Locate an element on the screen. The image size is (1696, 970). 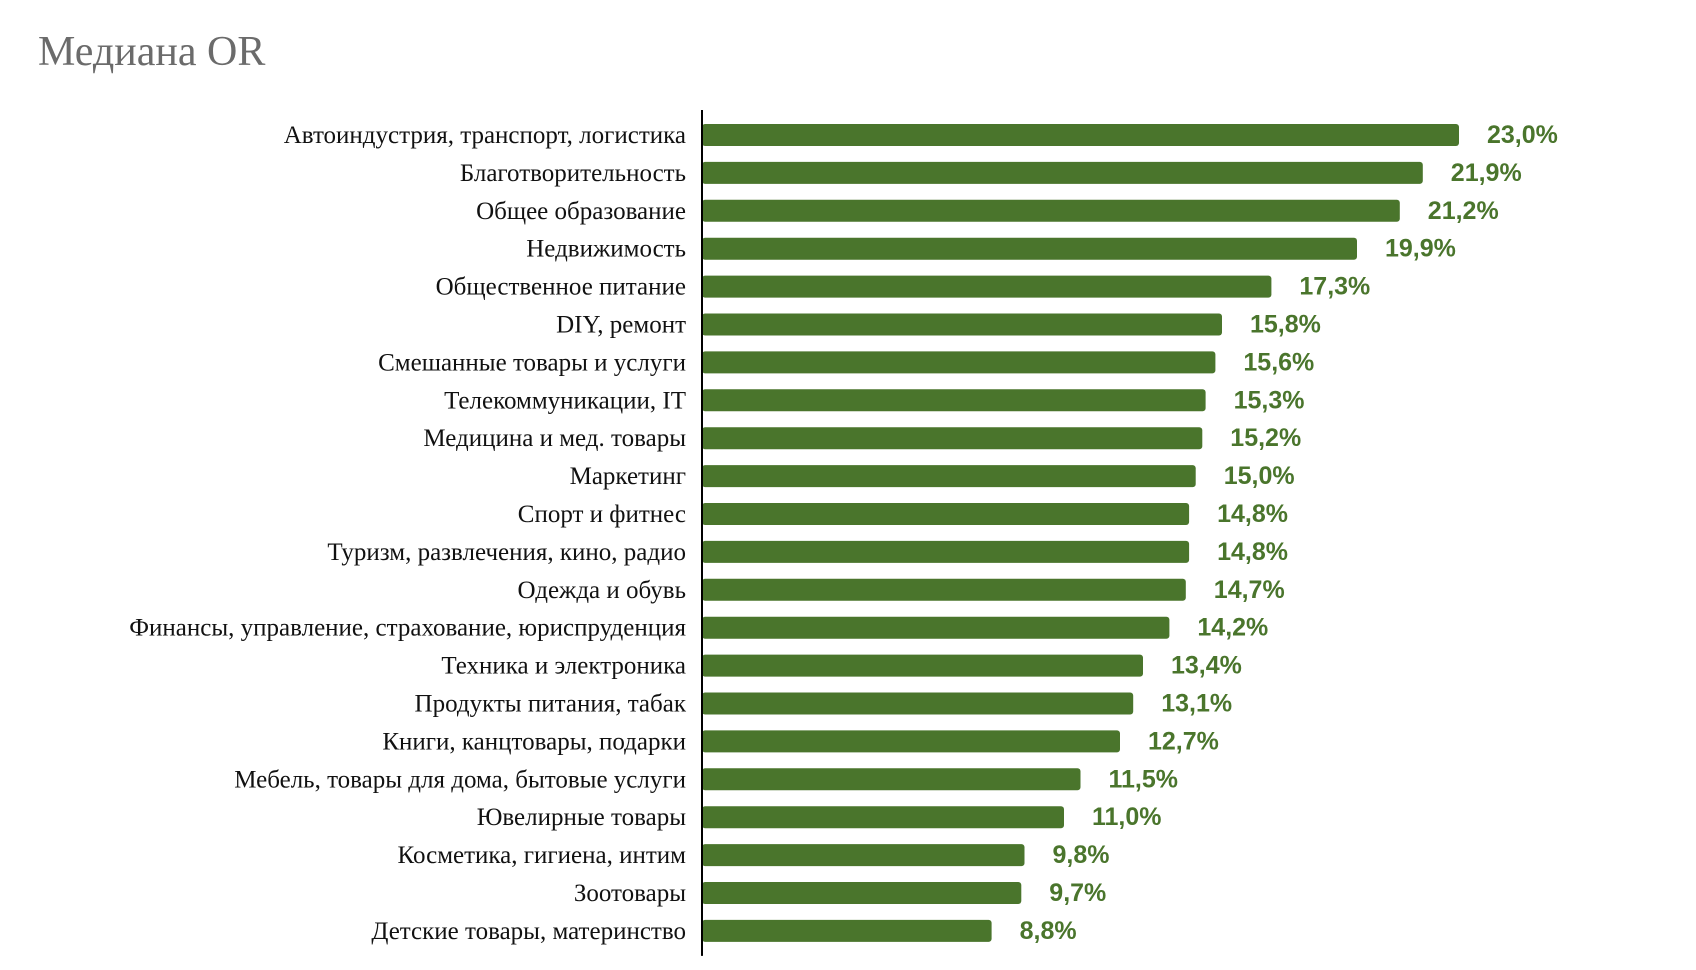
data-label: 9,7% is located at coordinates (1077, 893).